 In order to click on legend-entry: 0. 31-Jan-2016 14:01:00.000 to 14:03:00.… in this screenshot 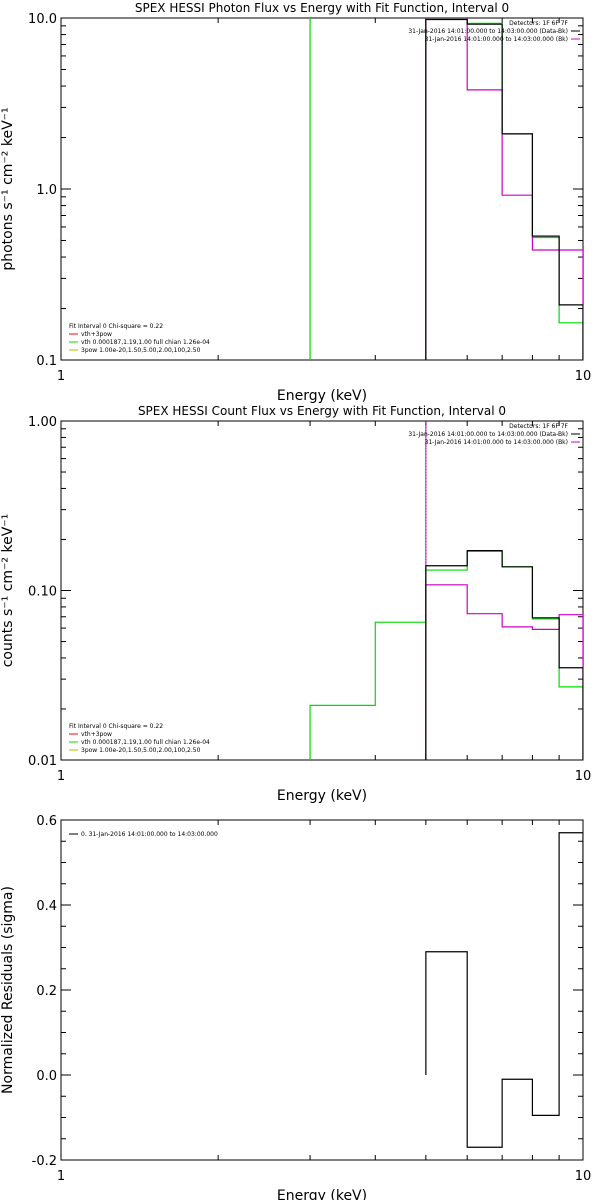, I will do `click(149, 834)`.